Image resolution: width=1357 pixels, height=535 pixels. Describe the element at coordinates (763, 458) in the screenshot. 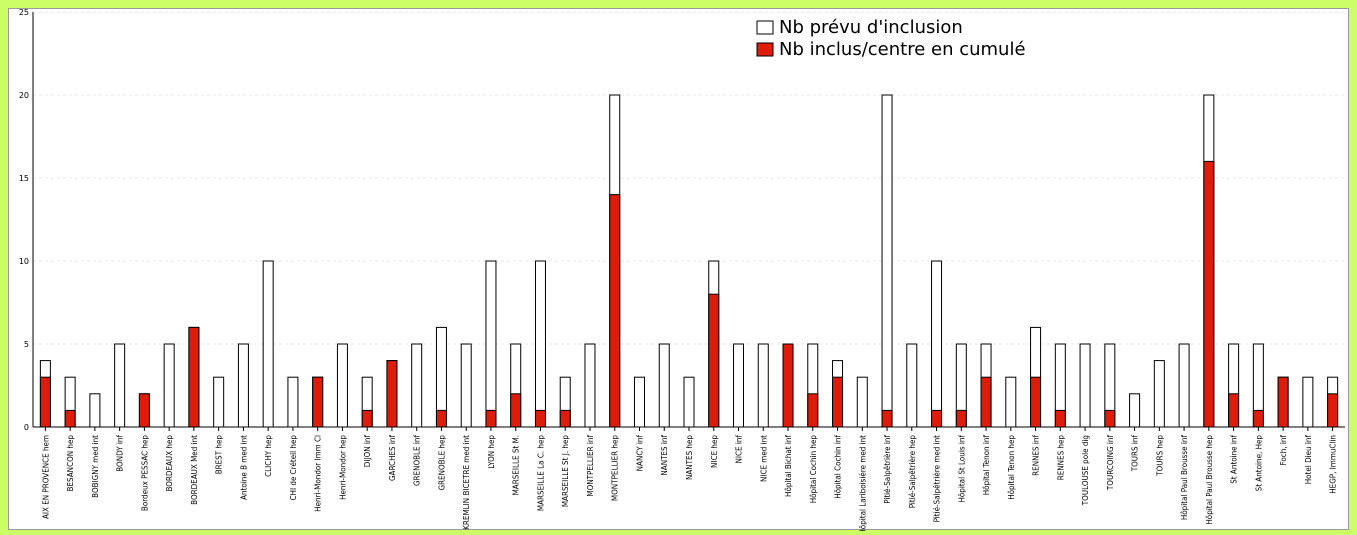

I see `x-tick-label: NICE med int` at that location.